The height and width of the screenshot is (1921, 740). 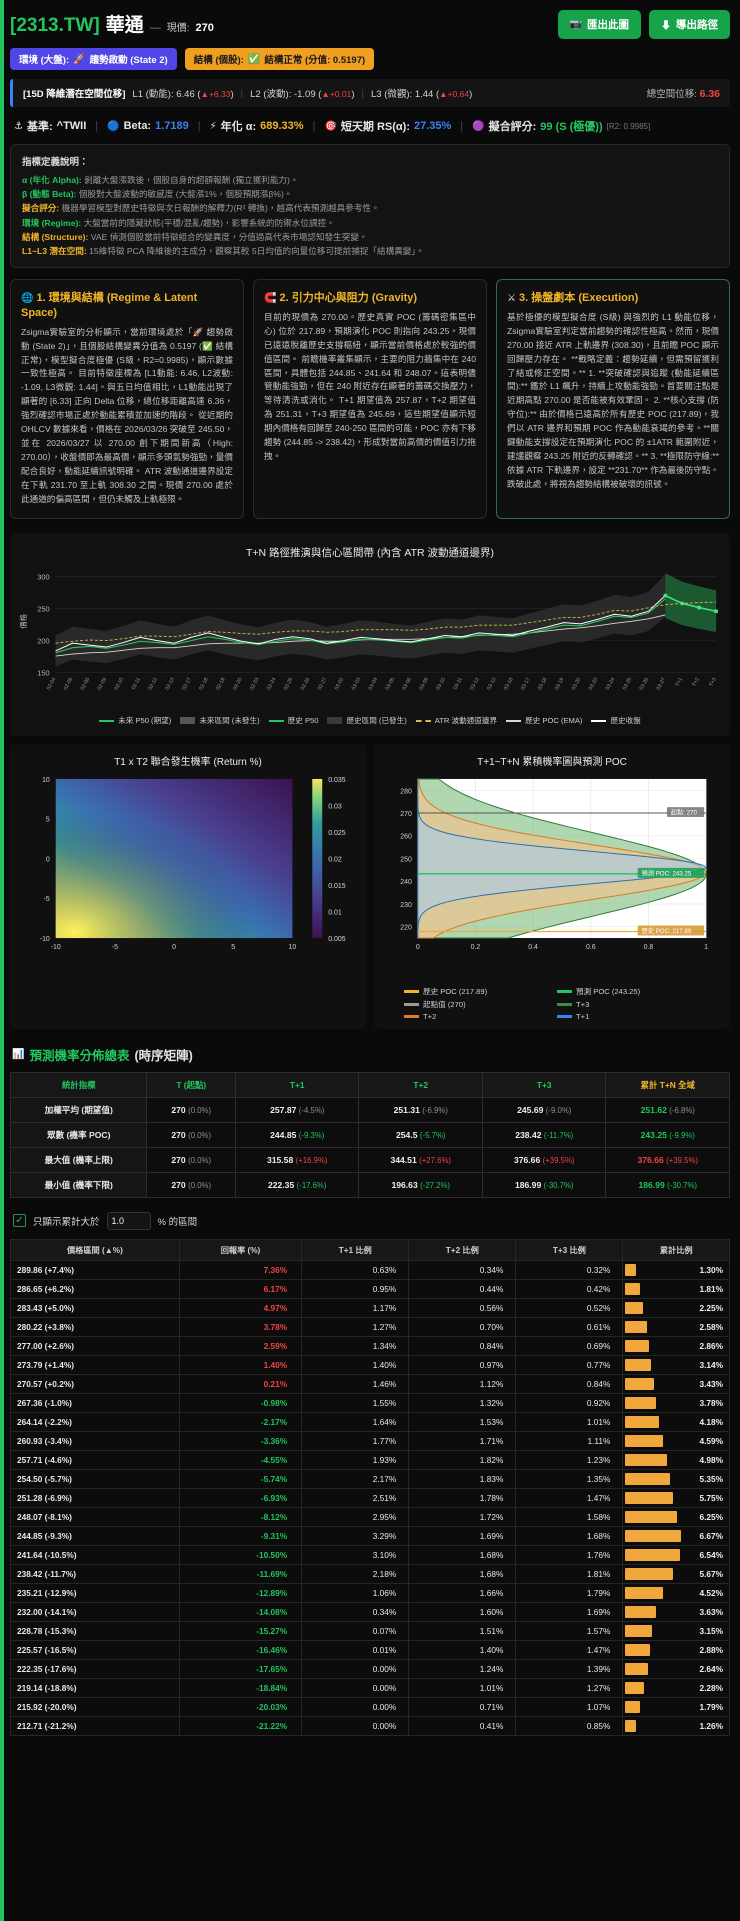 What do you see at coordinates (561, 126) in the screenshot?
I see `metric-fit-score: 🟣 擬合評分: 99 (S (極優)) [R2: 0.9985]` at bounding box center [561, 126].